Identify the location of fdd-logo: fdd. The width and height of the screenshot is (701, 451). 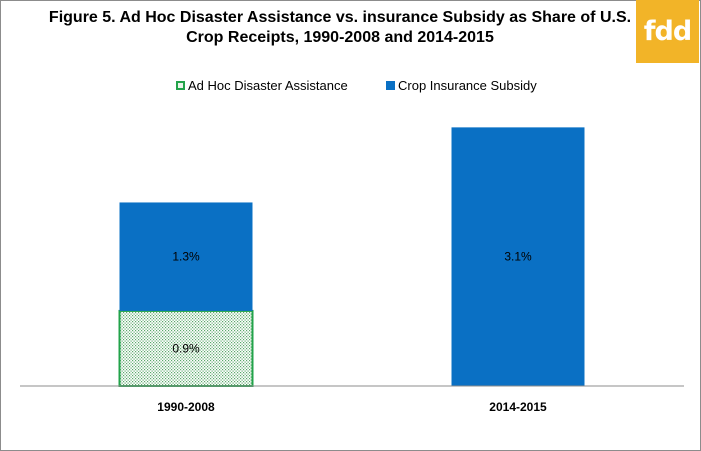
(667, 31).